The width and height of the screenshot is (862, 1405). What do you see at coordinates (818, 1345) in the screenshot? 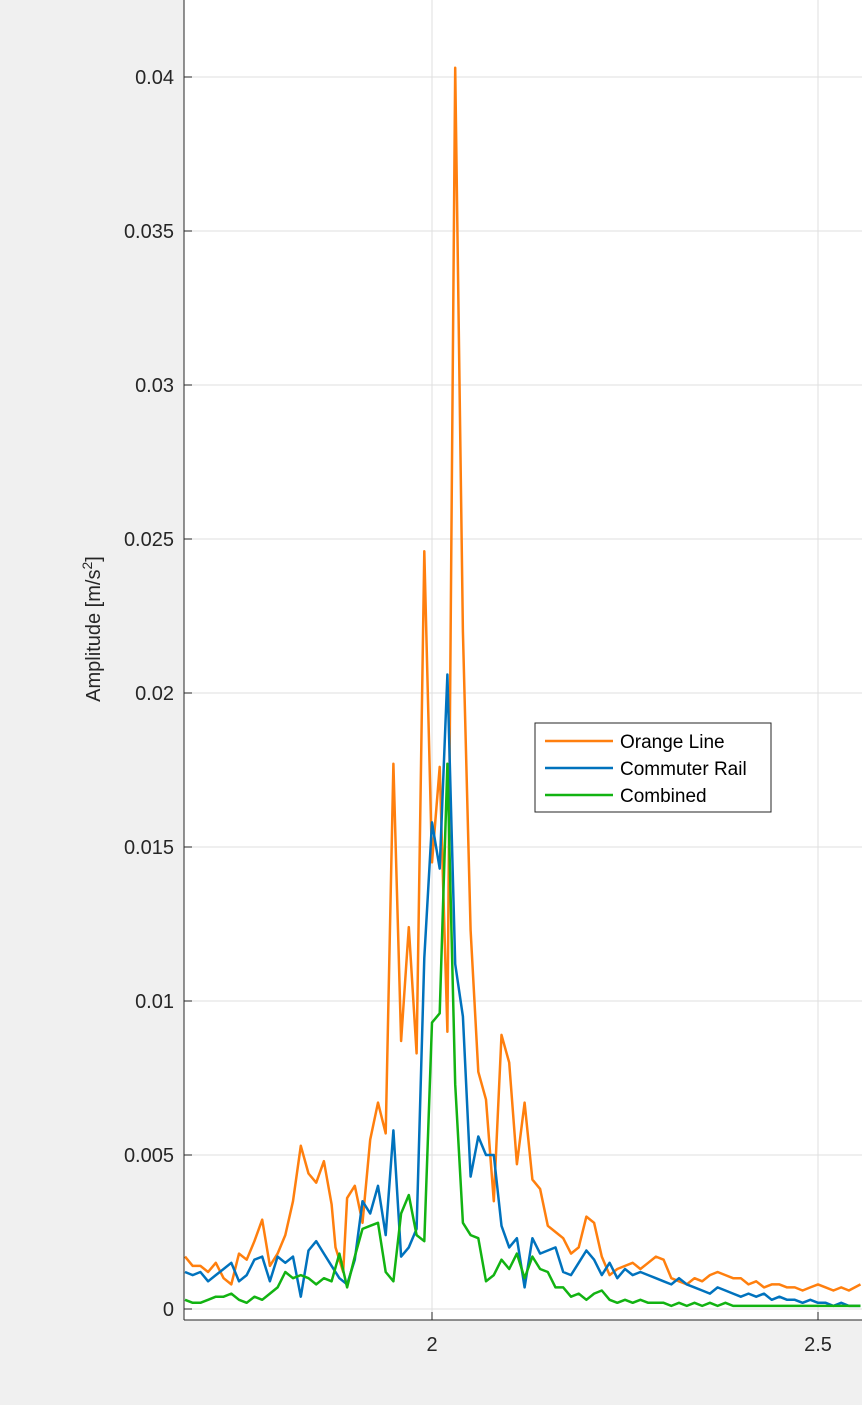
I see `x-tick-label: 2.5` at bounding box center [818, 1345].